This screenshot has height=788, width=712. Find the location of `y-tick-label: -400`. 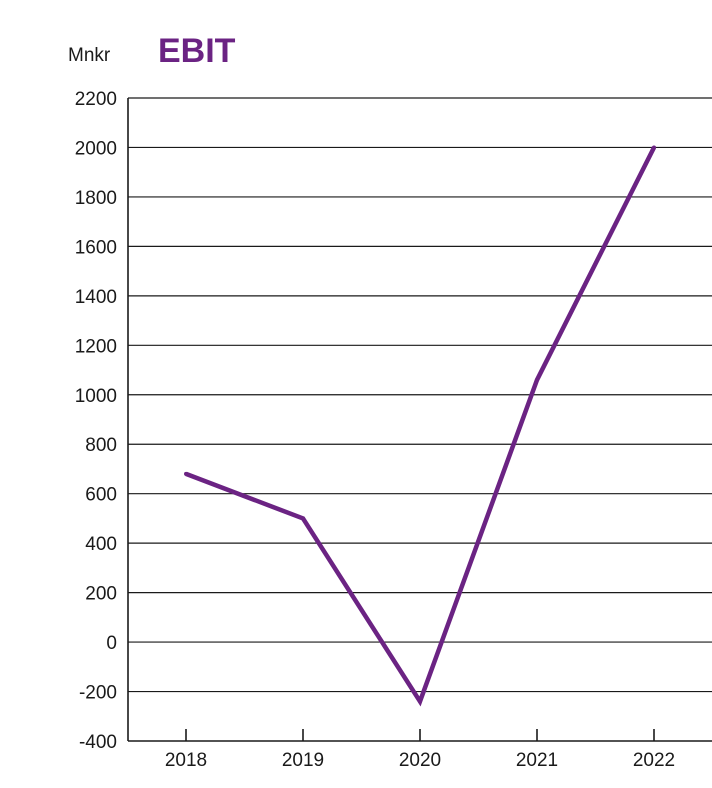

y-tick-label: -400 is located at coordinates (98, 742).